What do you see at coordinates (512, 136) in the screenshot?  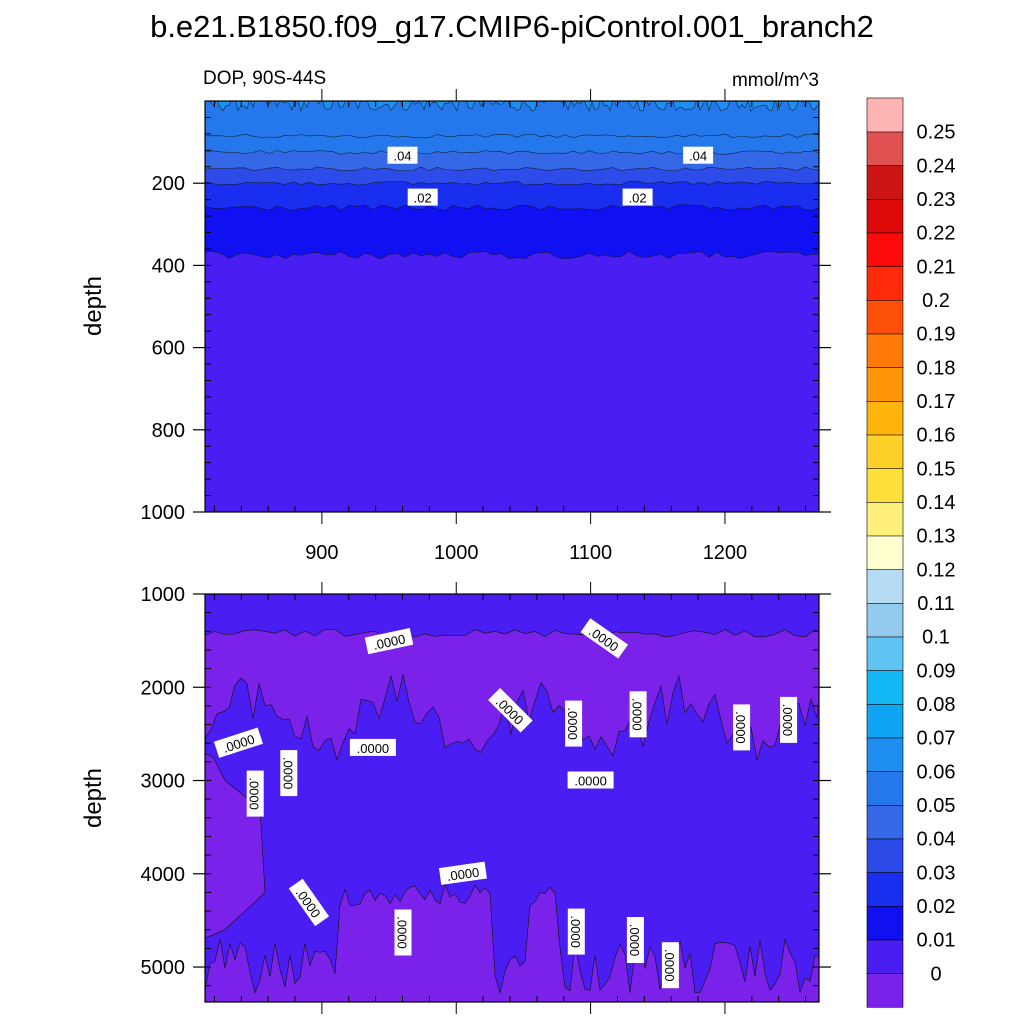 I see `top-contour-line-0.05` at bounding box center [512, 136].